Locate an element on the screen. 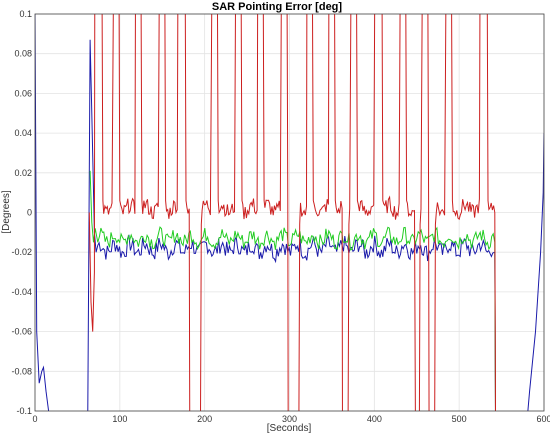  y-tick-label: 0.1 is located at coordinates (25, 14).